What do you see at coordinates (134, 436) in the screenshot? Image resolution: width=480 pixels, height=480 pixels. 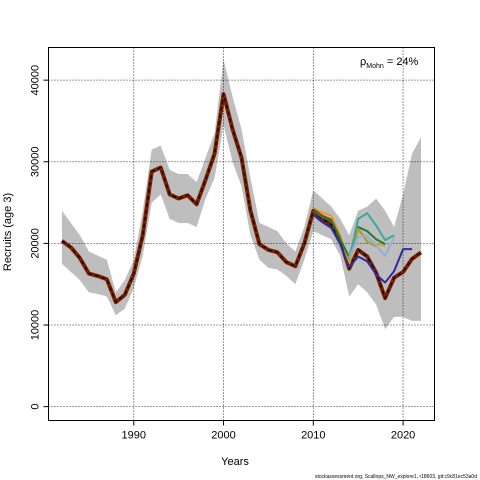 I see `x-tick-label-1990: 1990` at bounding box center [134, 436].